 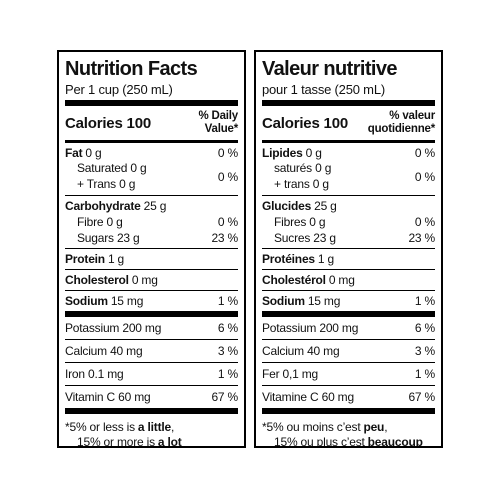 I want to click on calories-row: Calories 100 % valeur quotidienne*, so click(x=348, y=123).